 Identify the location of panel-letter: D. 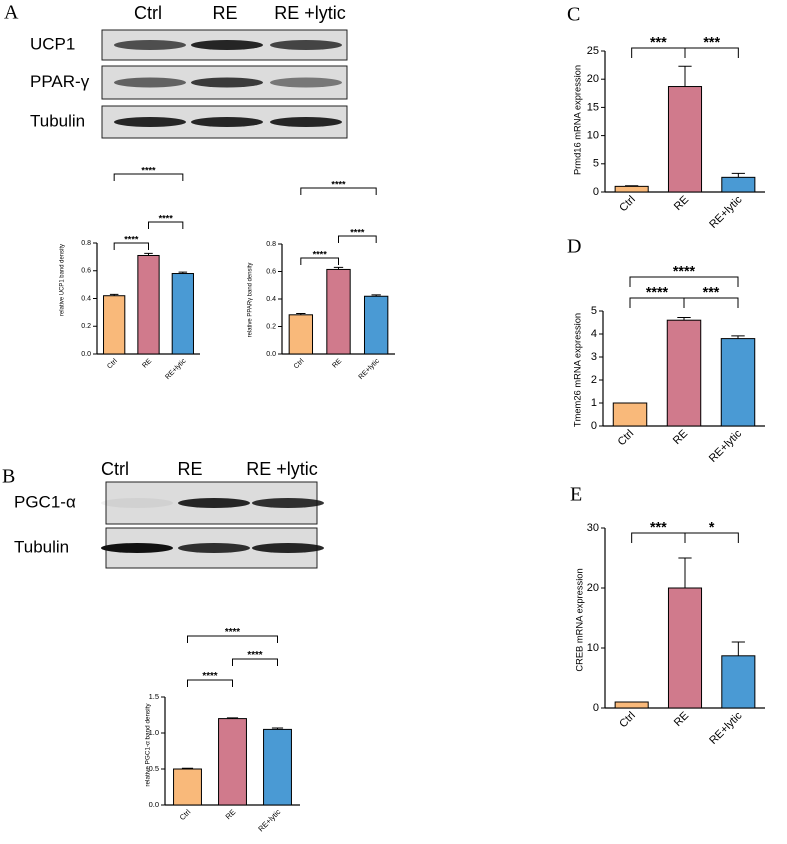
(574, 247).